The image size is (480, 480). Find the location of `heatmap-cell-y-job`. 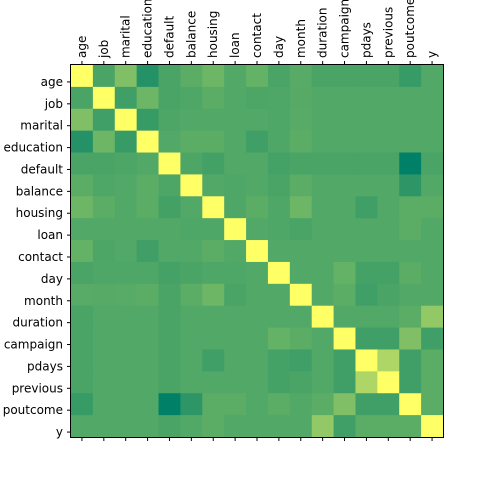

heatmap-cell-y-job is located at coordinates (104, 426).